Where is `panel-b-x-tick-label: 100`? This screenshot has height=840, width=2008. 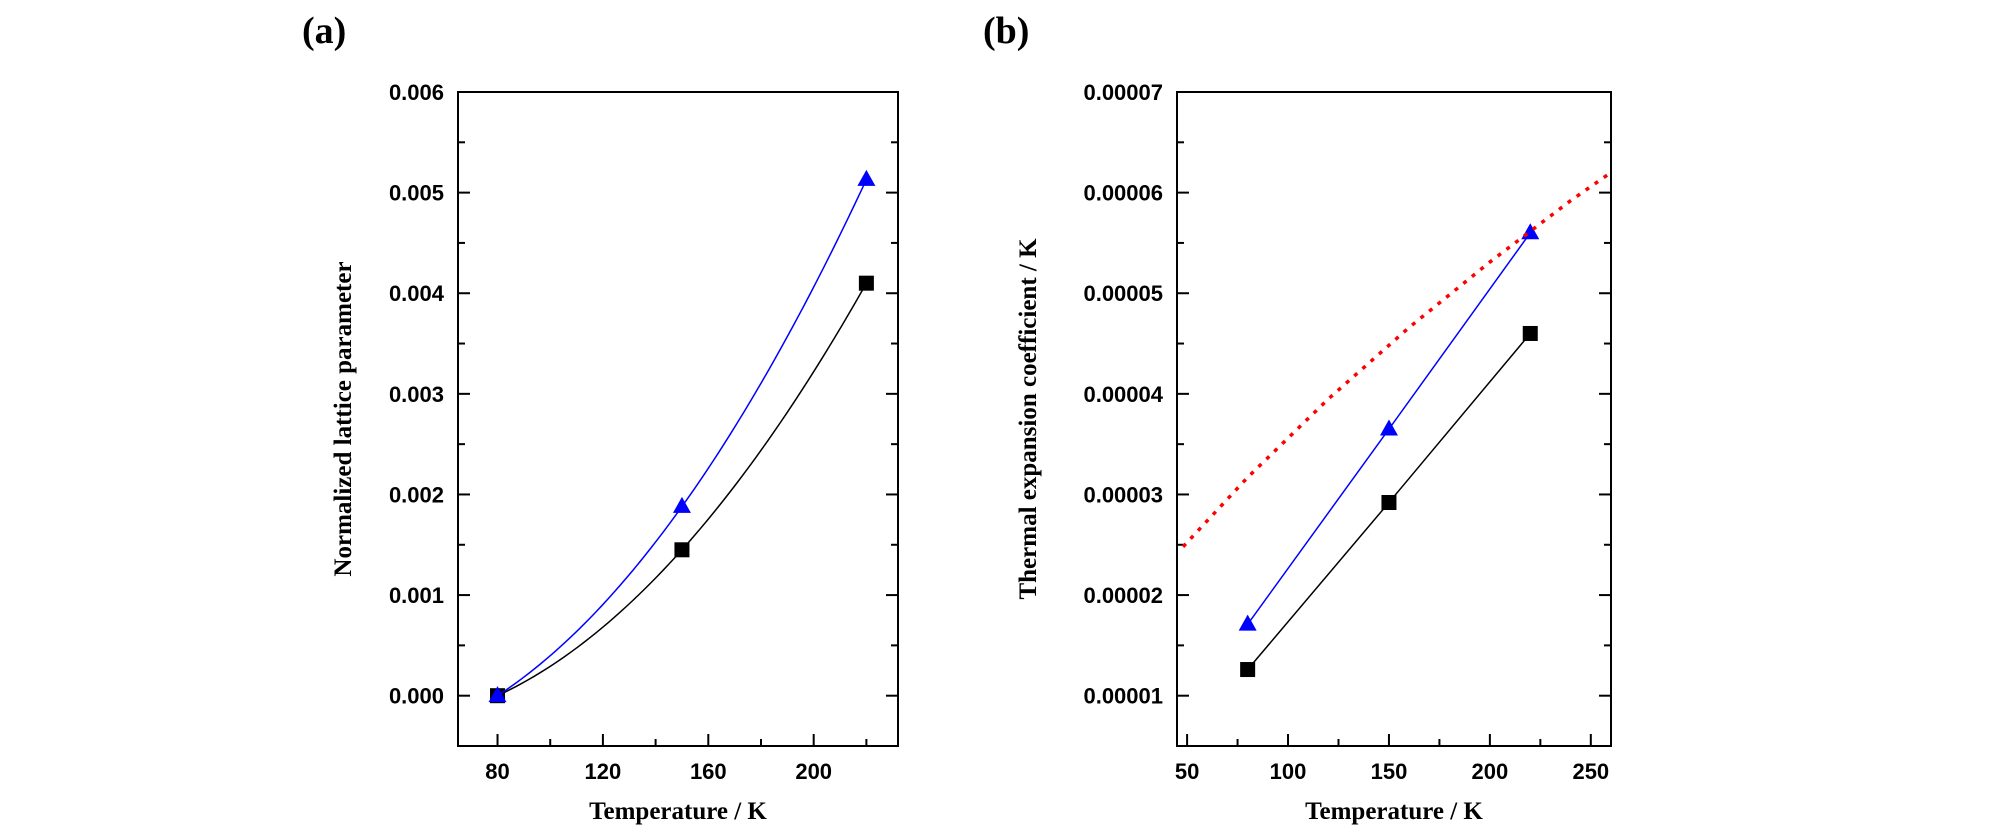 panel-b-x-tick-label: 100 is located at coordinates (1288, 771).